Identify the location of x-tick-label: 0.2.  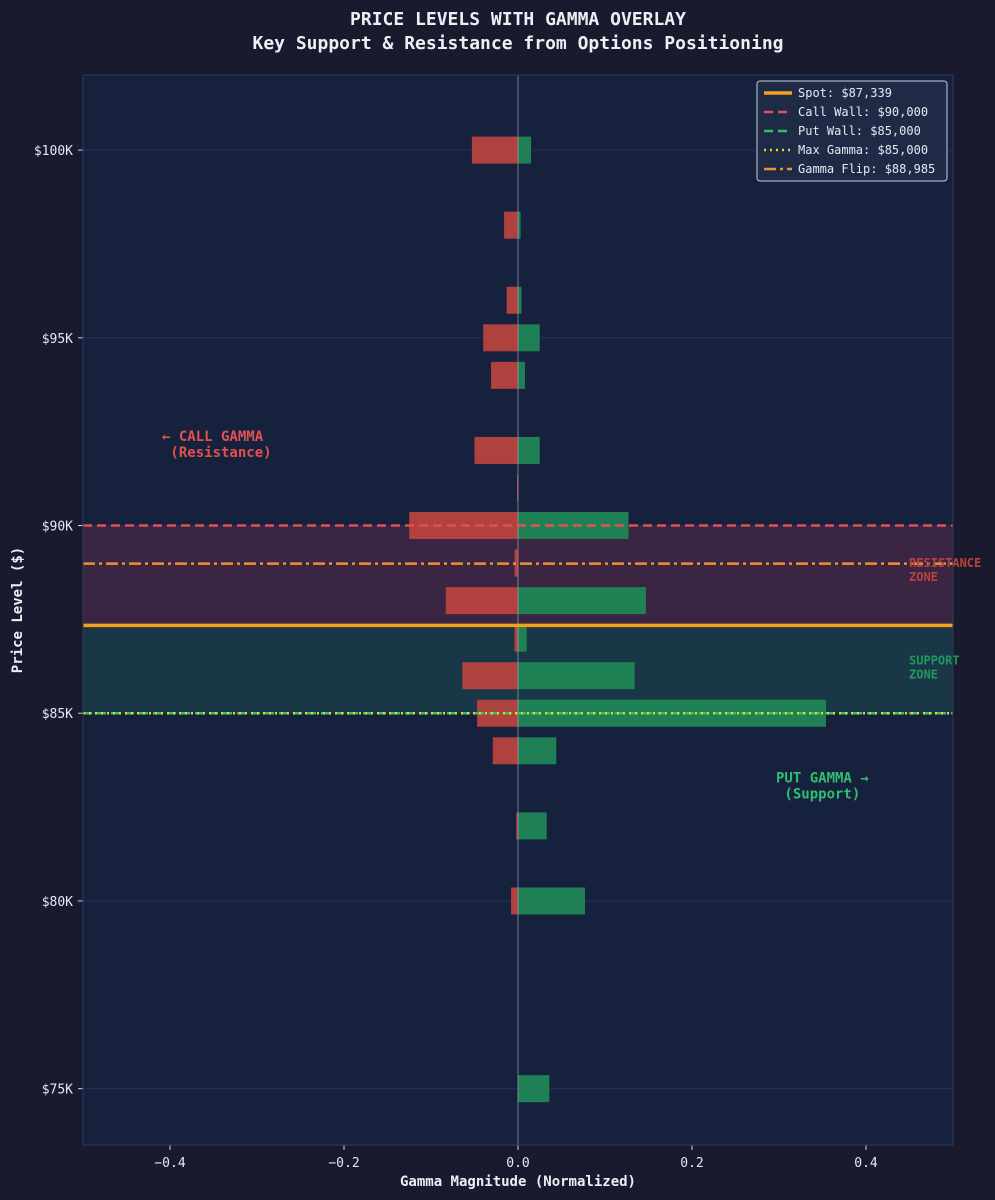
(691, 1163).